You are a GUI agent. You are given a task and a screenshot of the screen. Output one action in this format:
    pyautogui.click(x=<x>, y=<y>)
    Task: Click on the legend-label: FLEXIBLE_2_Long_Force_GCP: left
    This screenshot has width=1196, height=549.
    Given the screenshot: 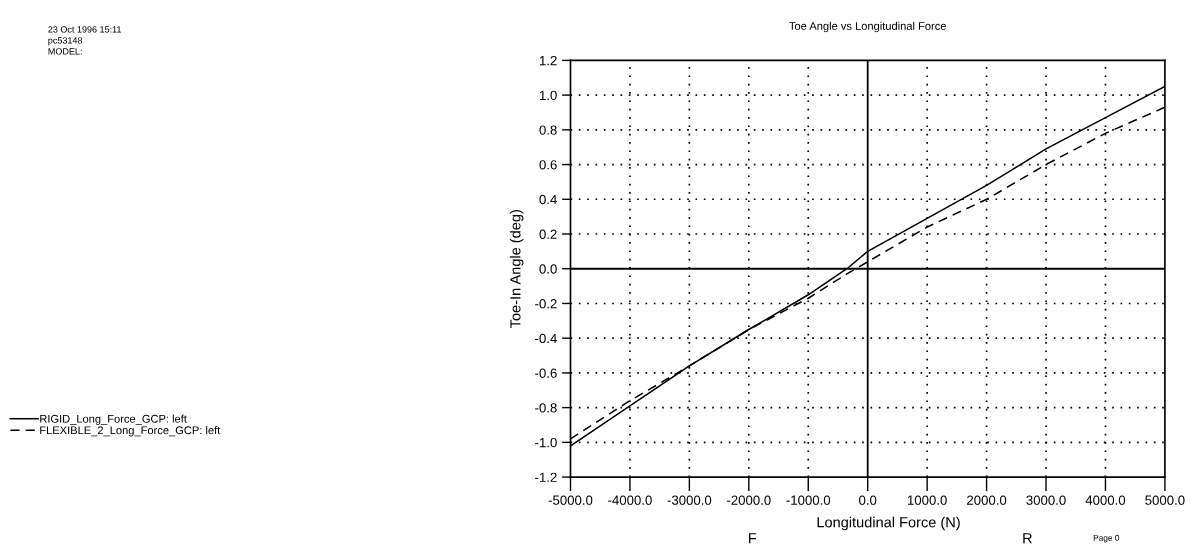 What is the action you would take?
    pyautogui.click(x=130, y=431)
    